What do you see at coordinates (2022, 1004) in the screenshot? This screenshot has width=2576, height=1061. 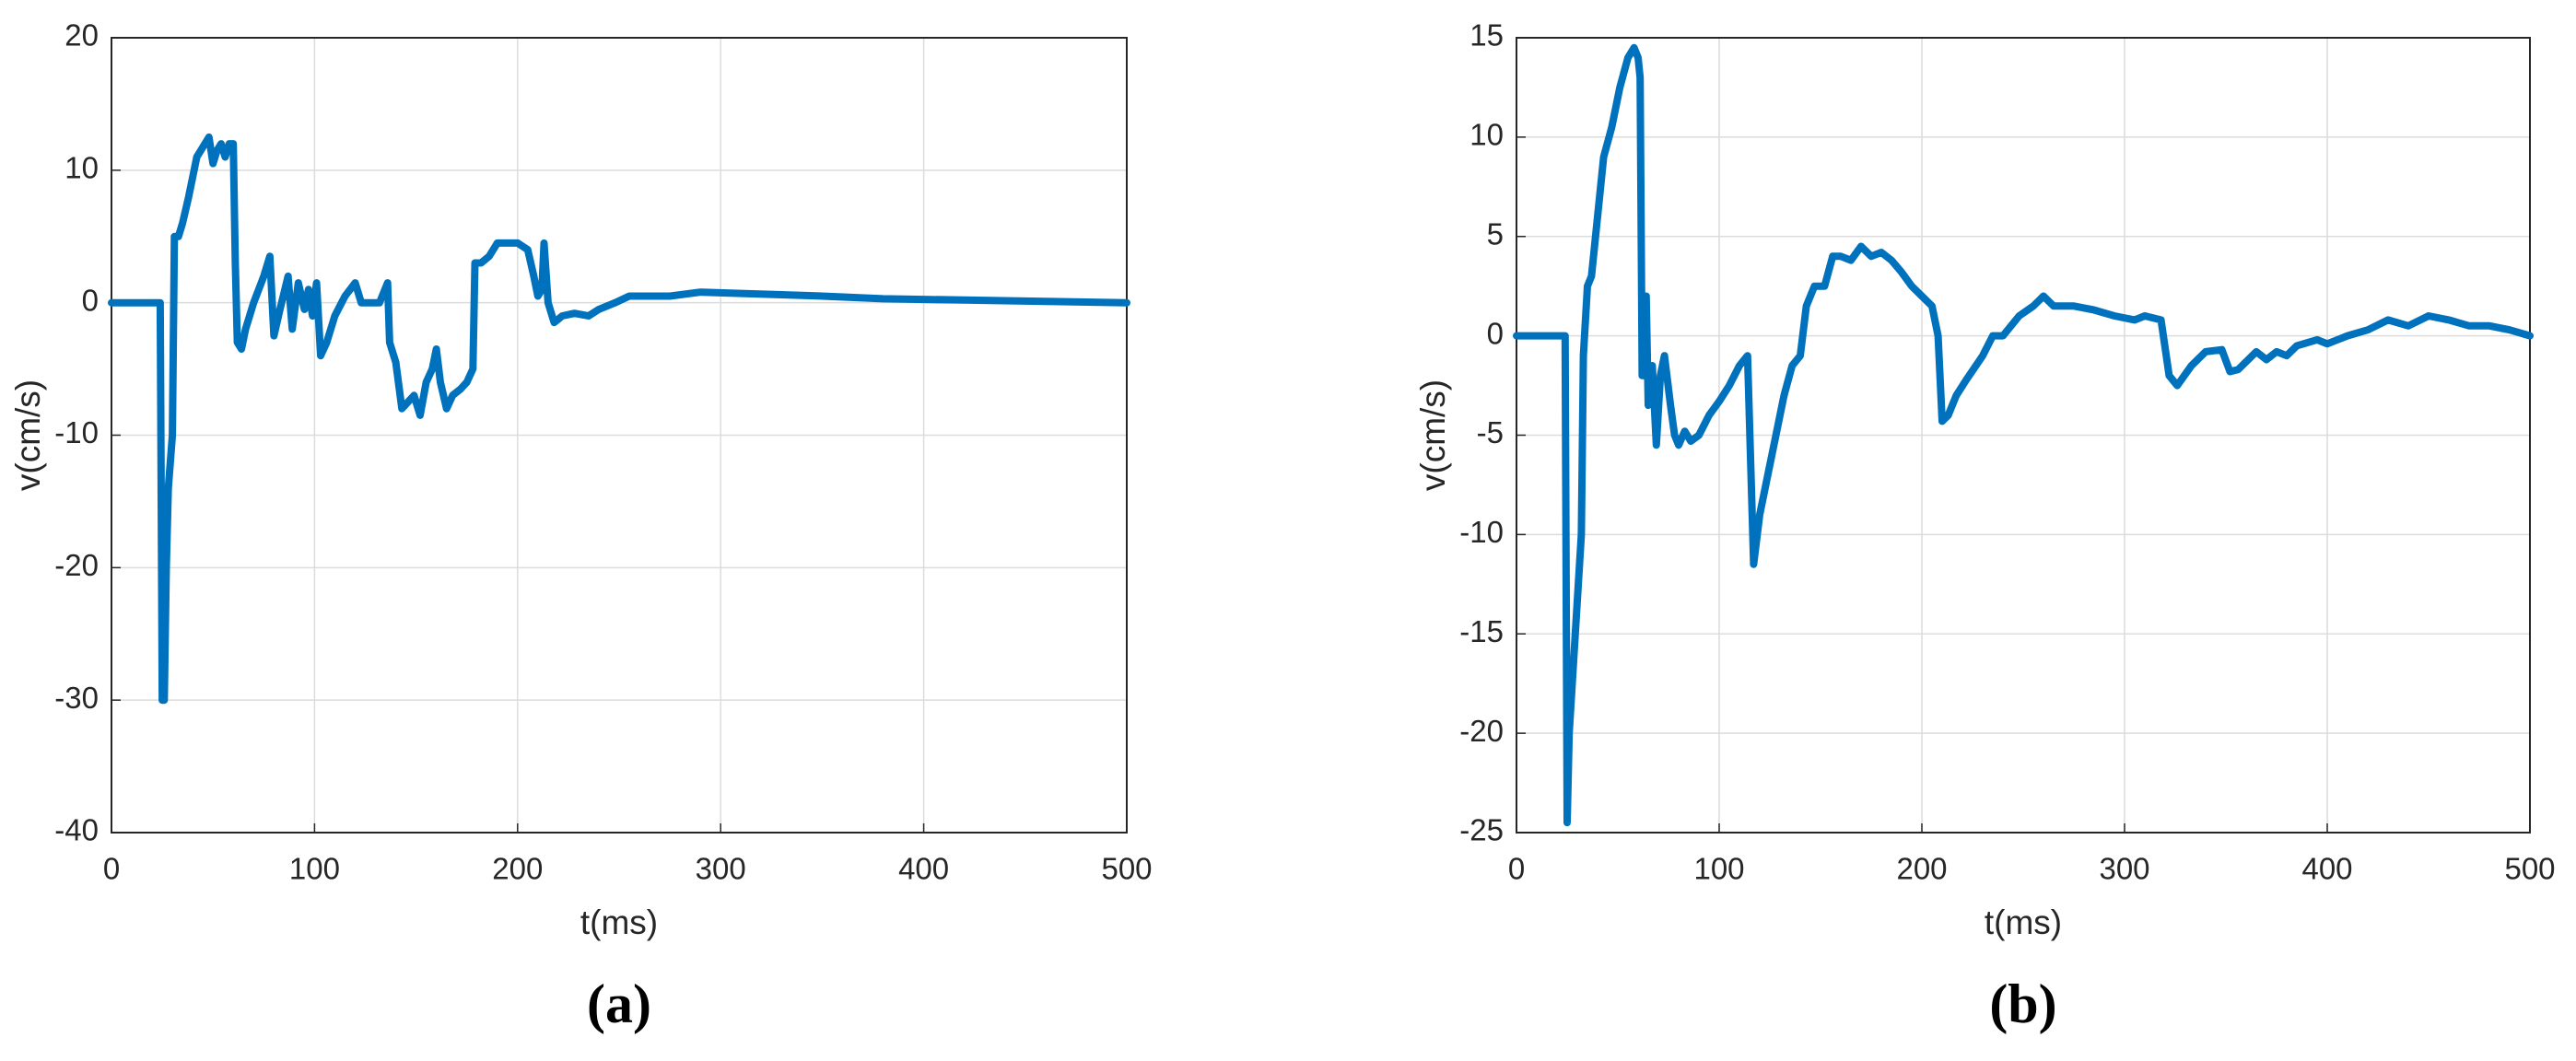 I see `panel-caption: (b)` at bounding box center [2022, 1004].